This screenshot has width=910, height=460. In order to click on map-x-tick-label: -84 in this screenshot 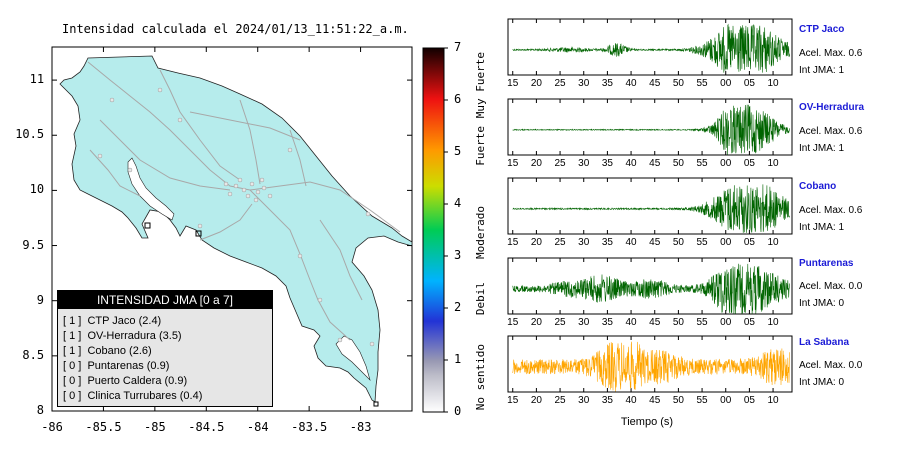, I will do `click(257, 427)`.